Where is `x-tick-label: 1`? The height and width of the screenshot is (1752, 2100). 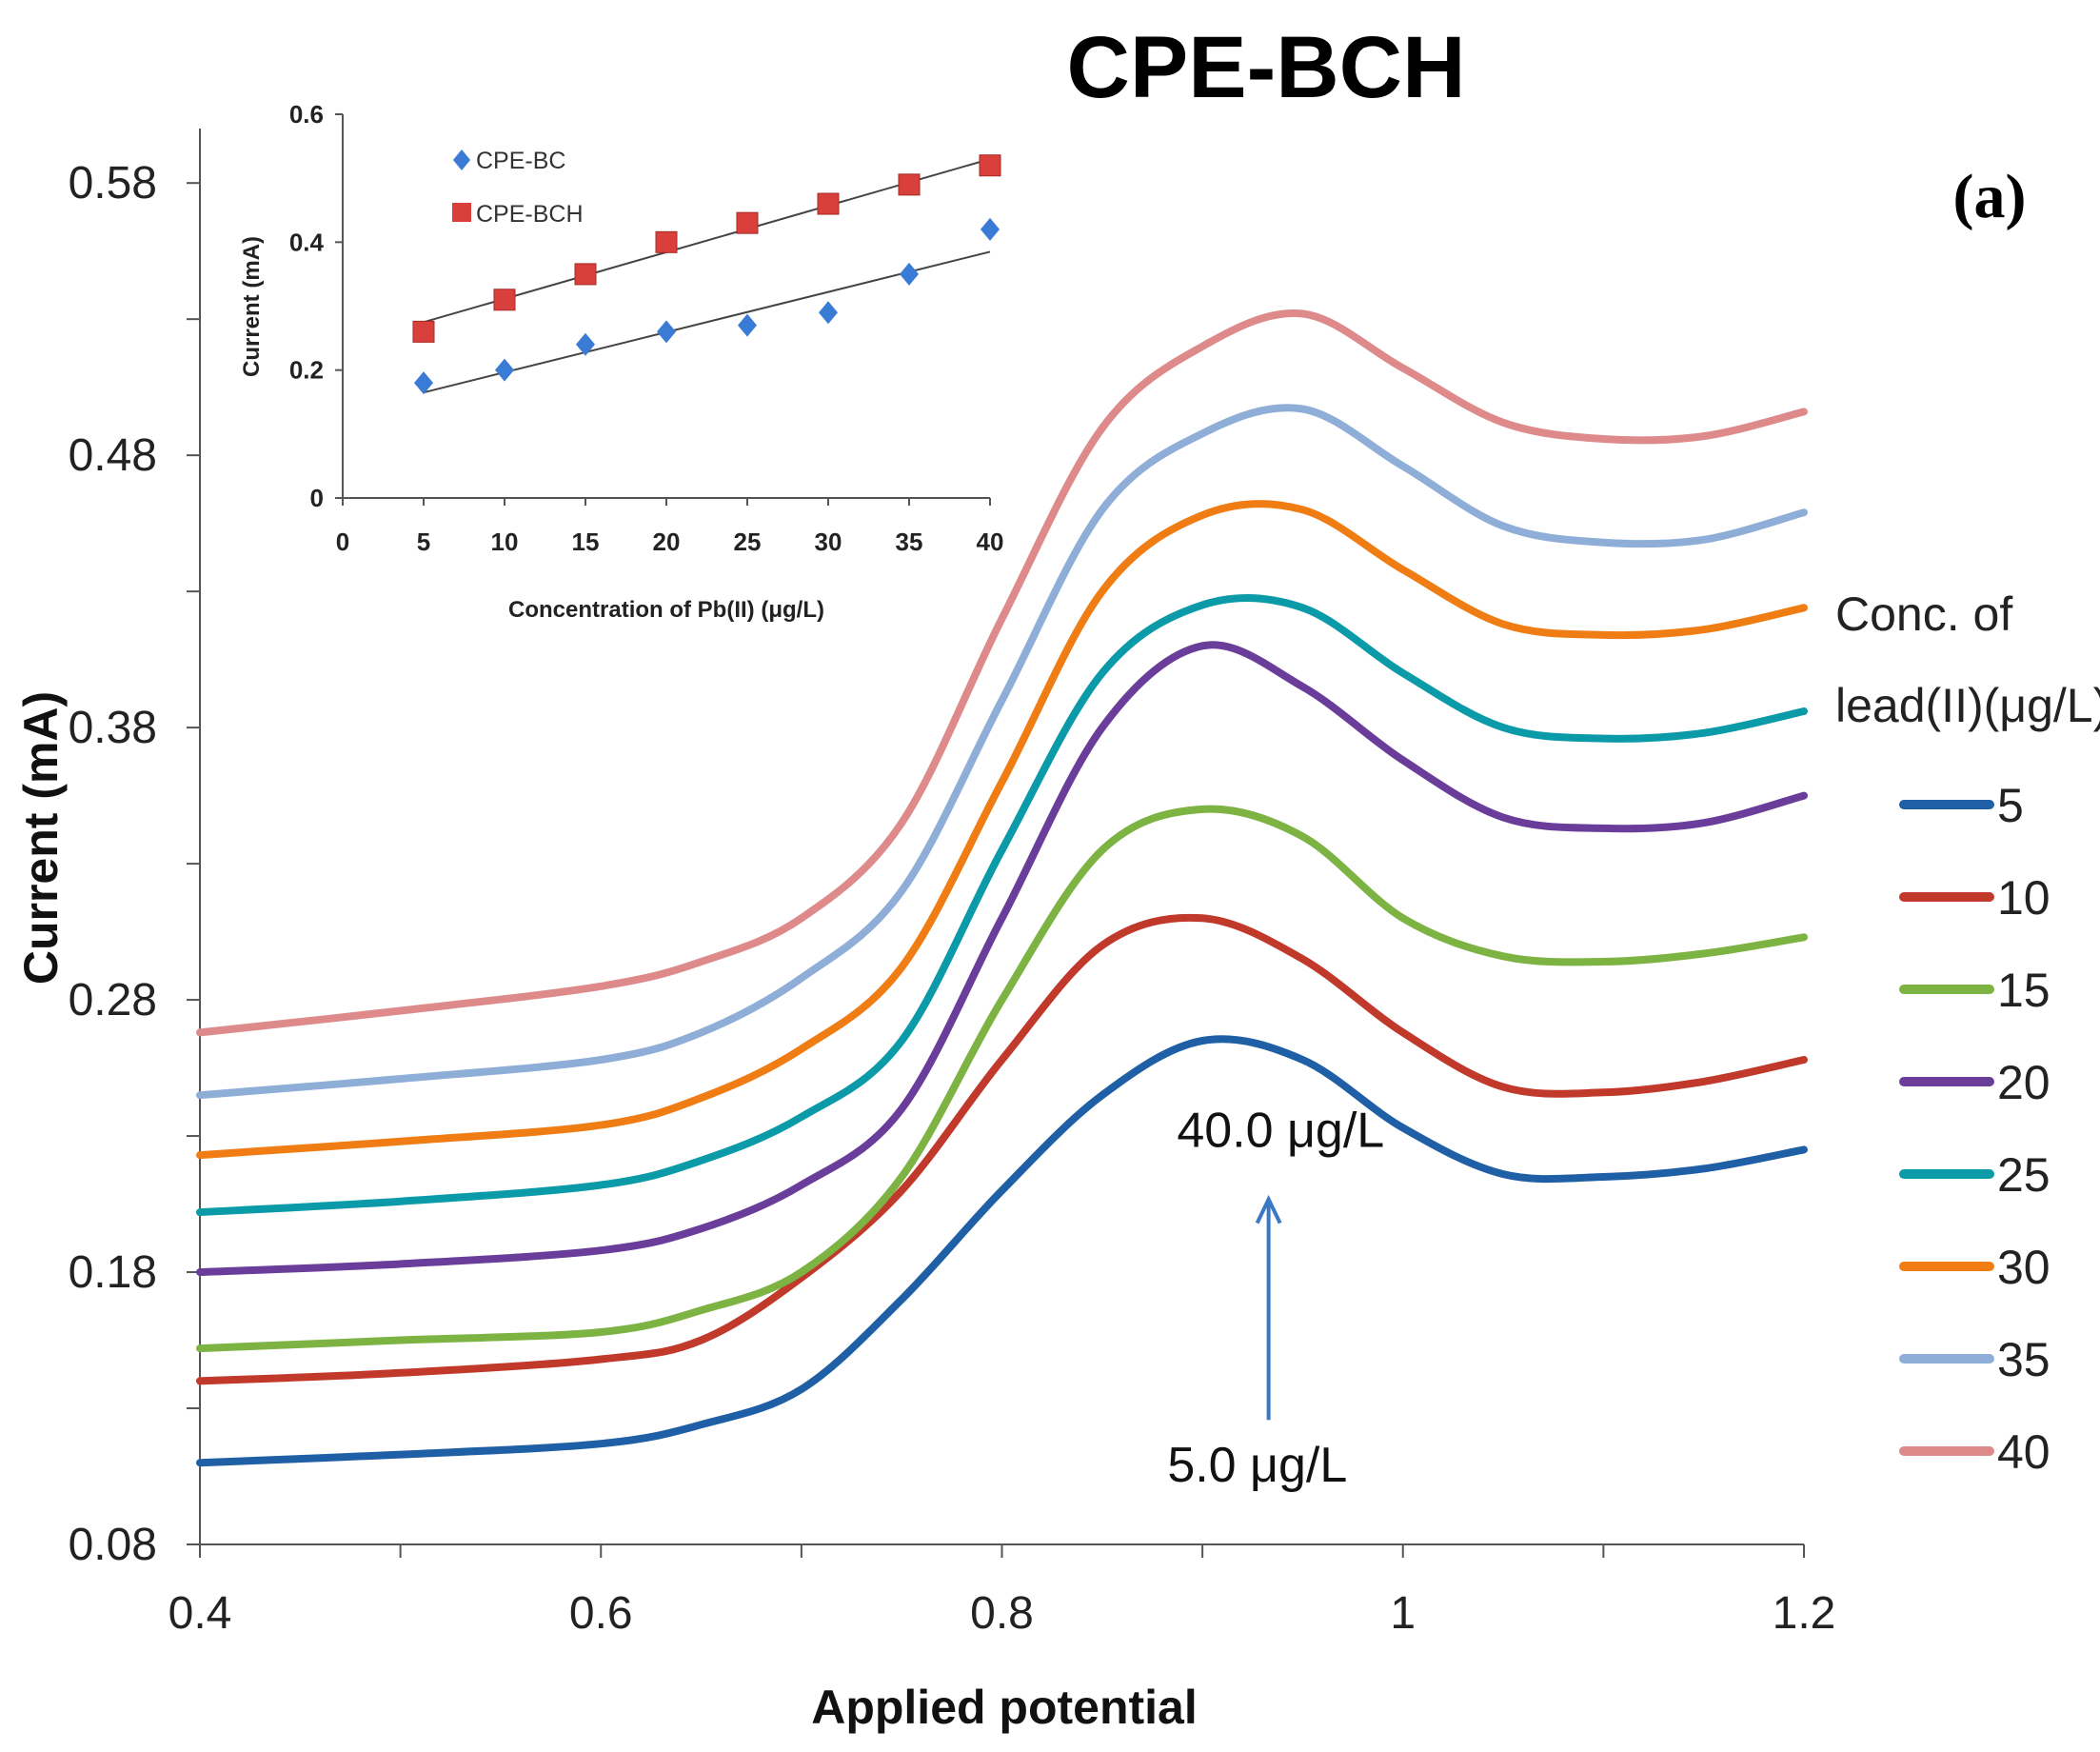 x-tick-label: 1 is located at coordinates (1403, 1614).